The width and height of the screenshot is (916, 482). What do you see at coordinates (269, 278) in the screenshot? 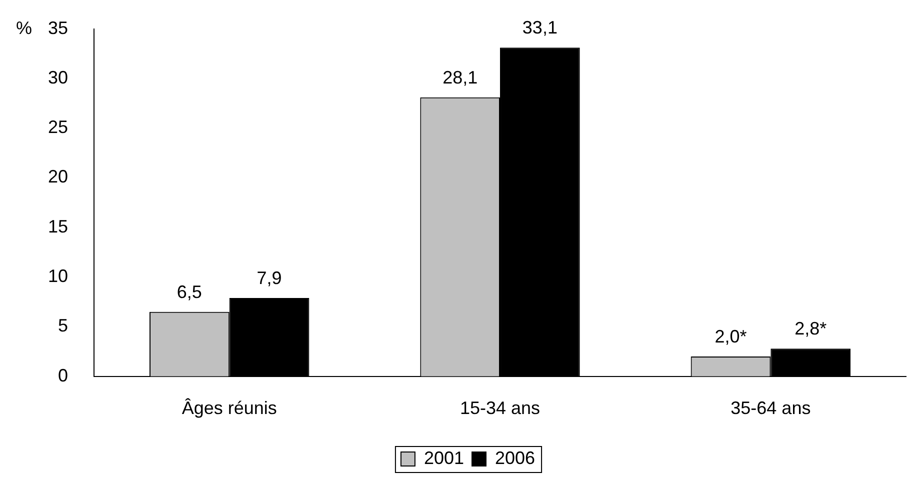
I see `data-label: 7,9` at bounding box center [269, 278].